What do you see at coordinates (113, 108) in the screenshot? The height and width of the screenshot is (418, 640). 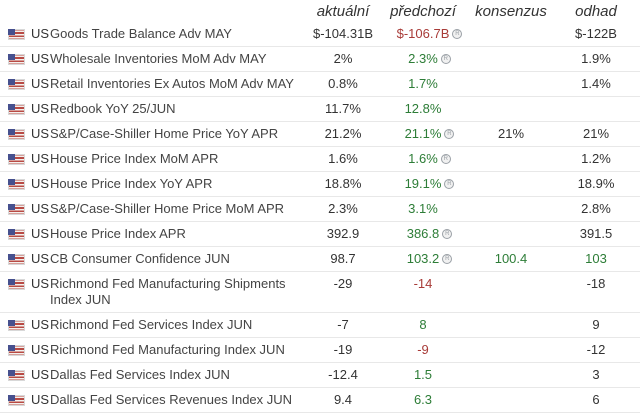 I see `event-name: Redbook YoY 25/JUN` at bounding box center [113, 108].